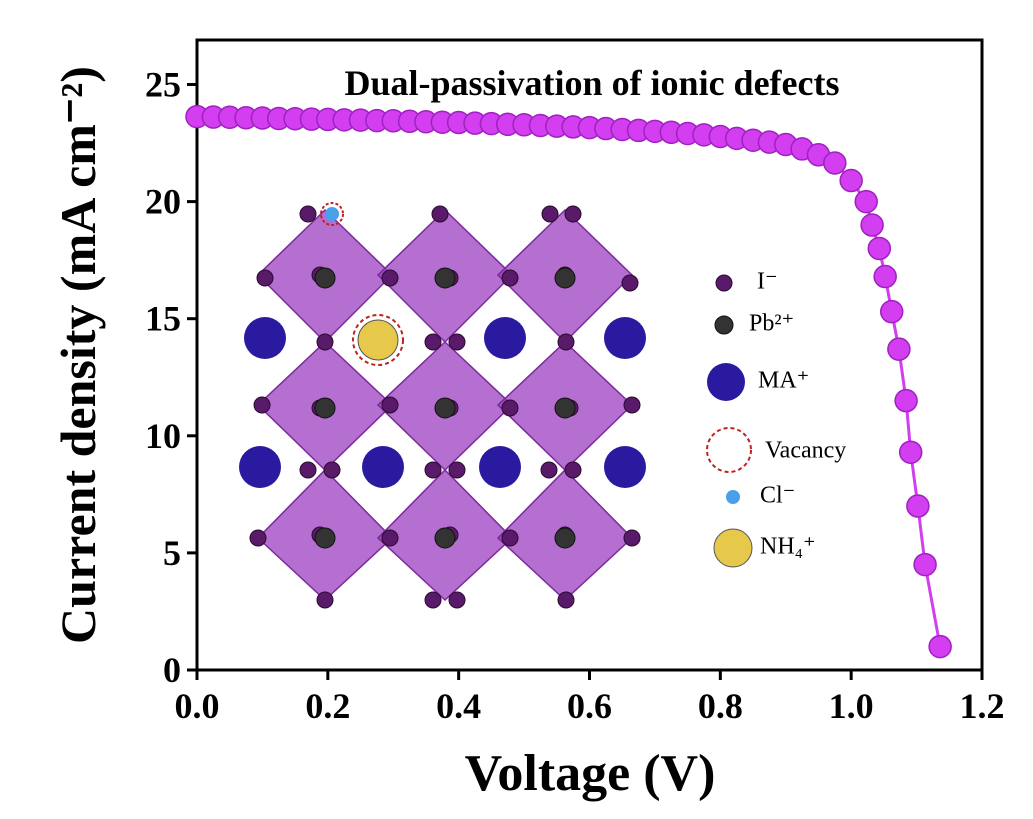 This screenshot has height=819, width=1033. Describe the element at coordinates (163, 436) in the screenshot. I see `y-tick-label: 10` at that location.